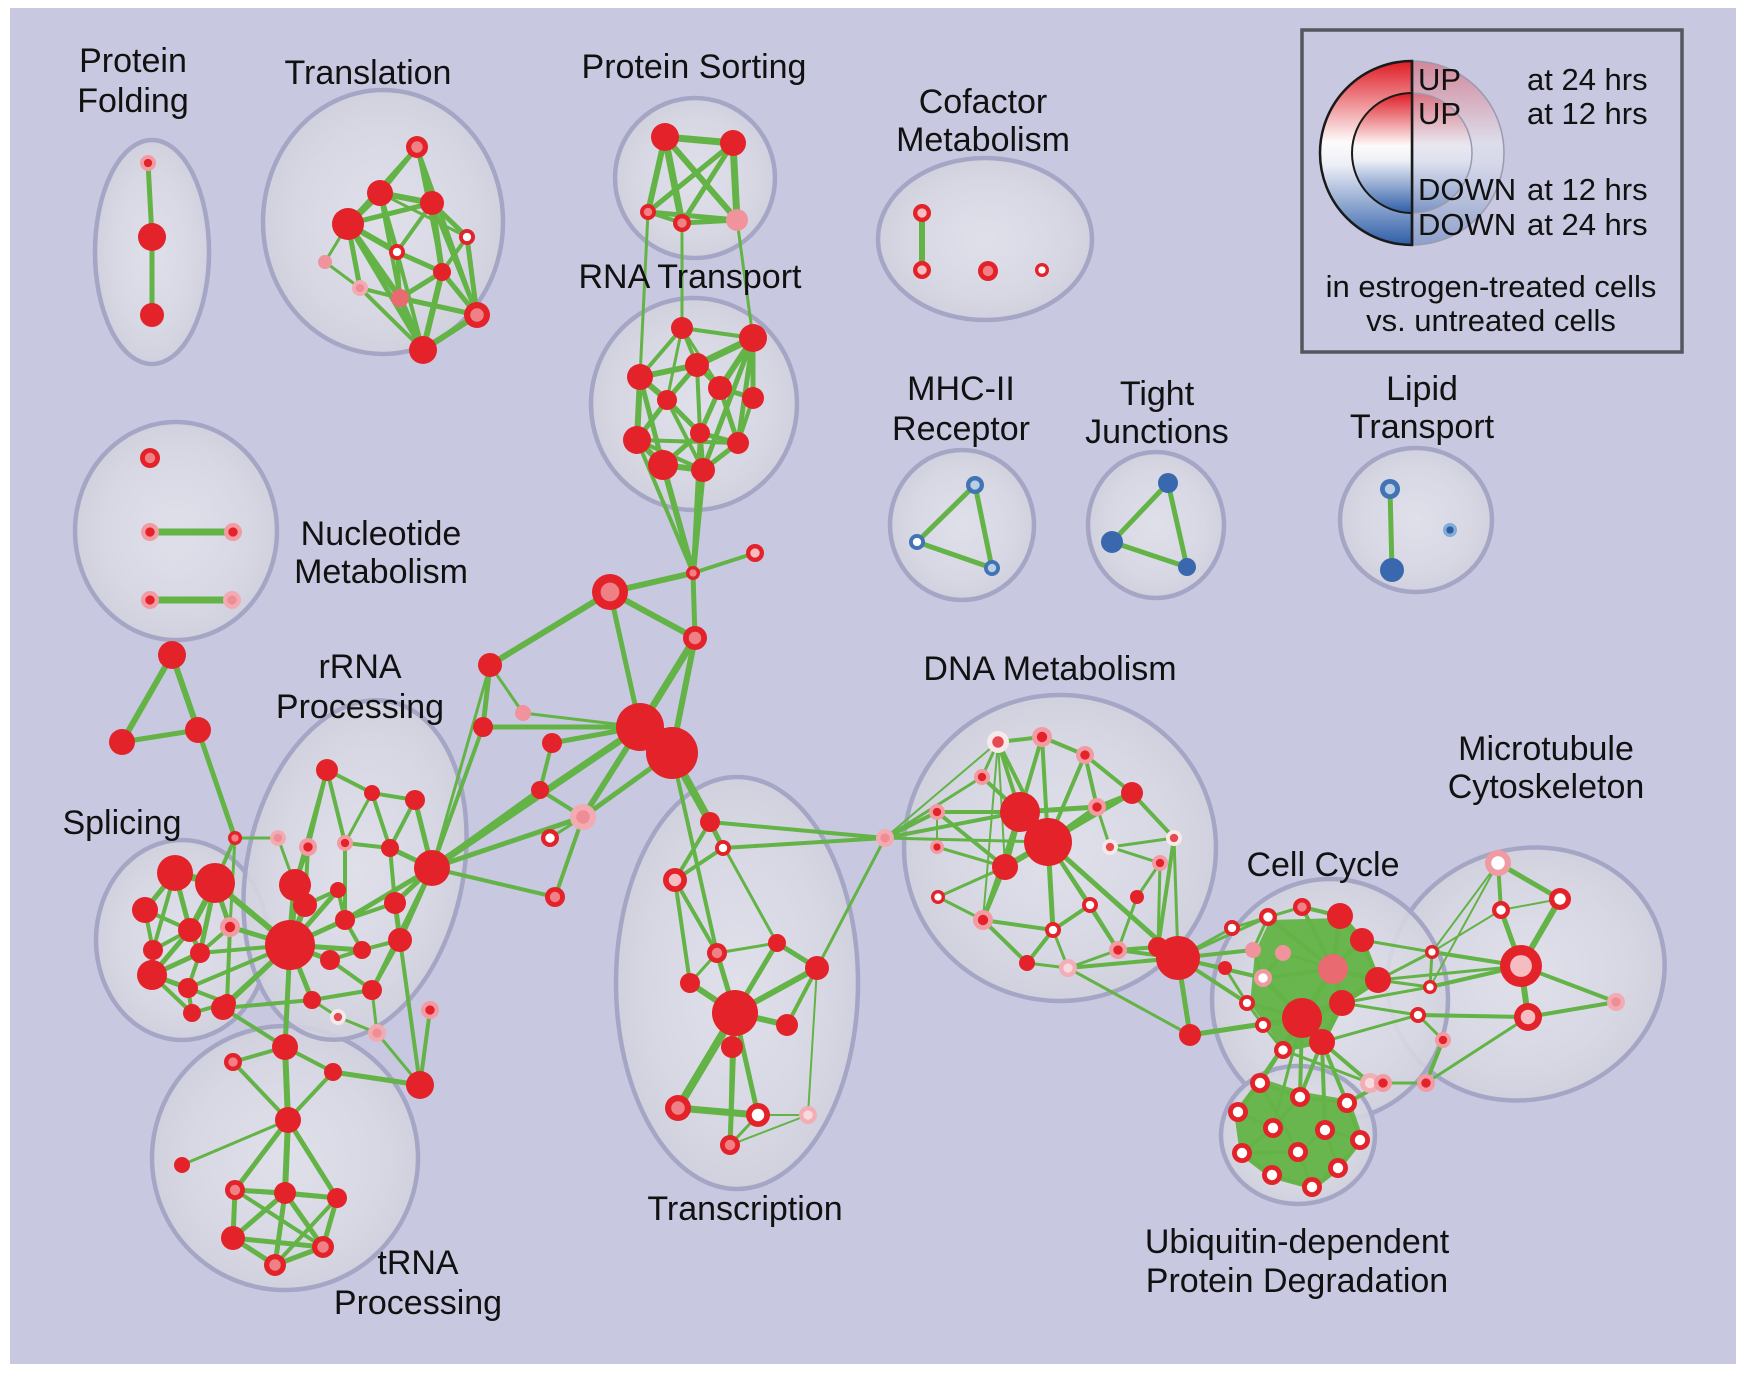 The image size is (1750, 1376). Describe the element at coordinates (667, 400) in the screenshot. I see `node-rt5` at that location.